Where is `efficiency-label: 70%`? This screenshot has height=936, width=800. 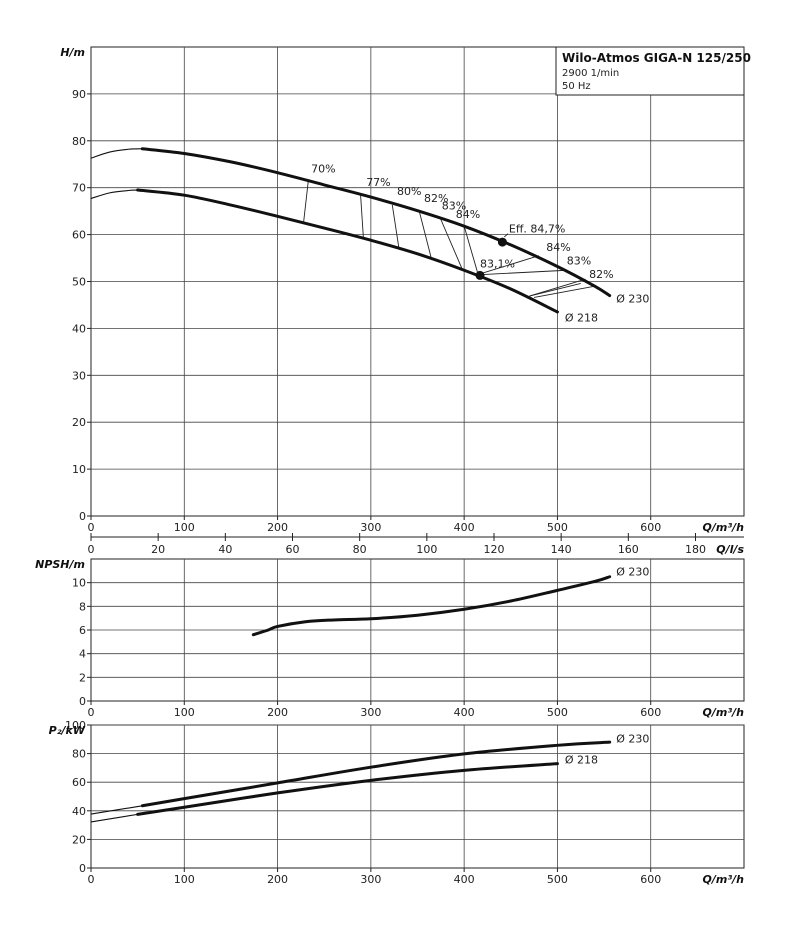
efficiency-label: 70% is located at coordinates (323, 169).